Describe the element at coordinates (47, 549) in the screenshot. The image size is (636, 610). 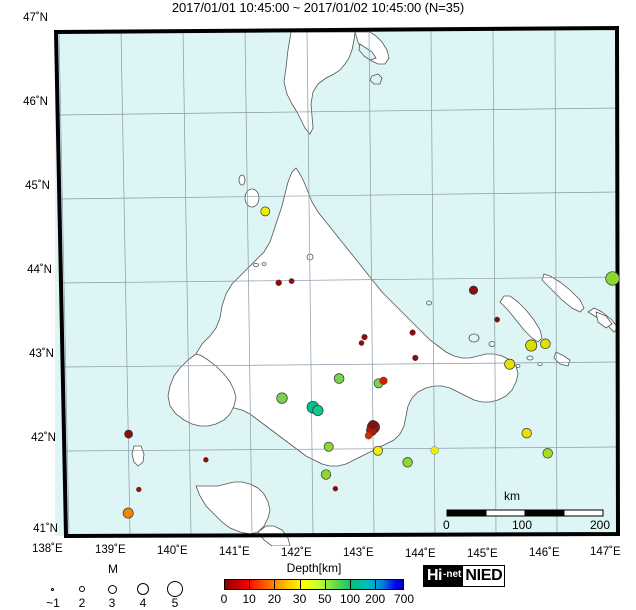
I see `lon-label-138: 138˚E` at that location.